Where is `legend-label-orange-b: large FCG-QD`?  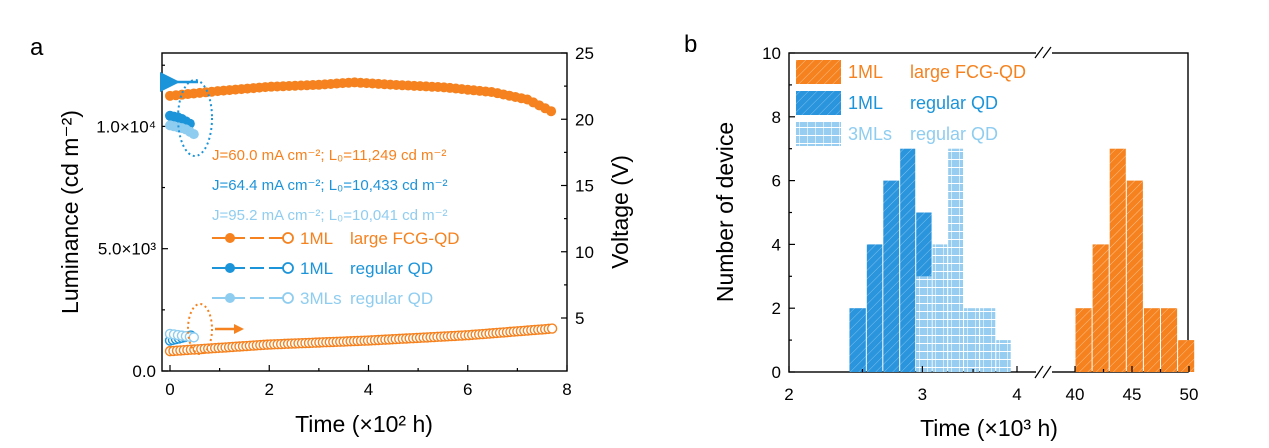
legend-label-orange-b: large FCG-QD is located at coordinates (405, 238).